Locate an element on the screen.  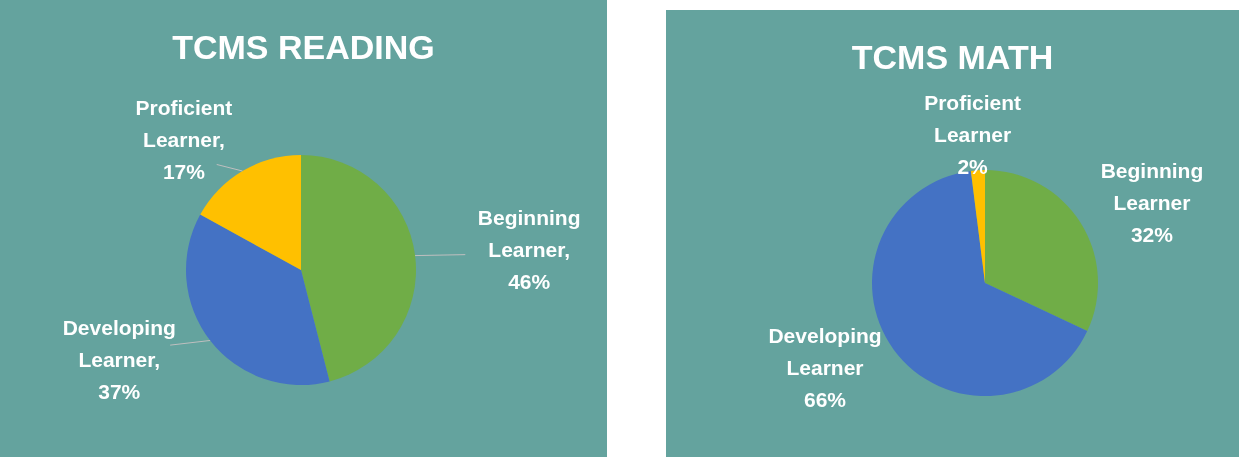
slice-label: Developing Learner is located at coordinates (825, 351).